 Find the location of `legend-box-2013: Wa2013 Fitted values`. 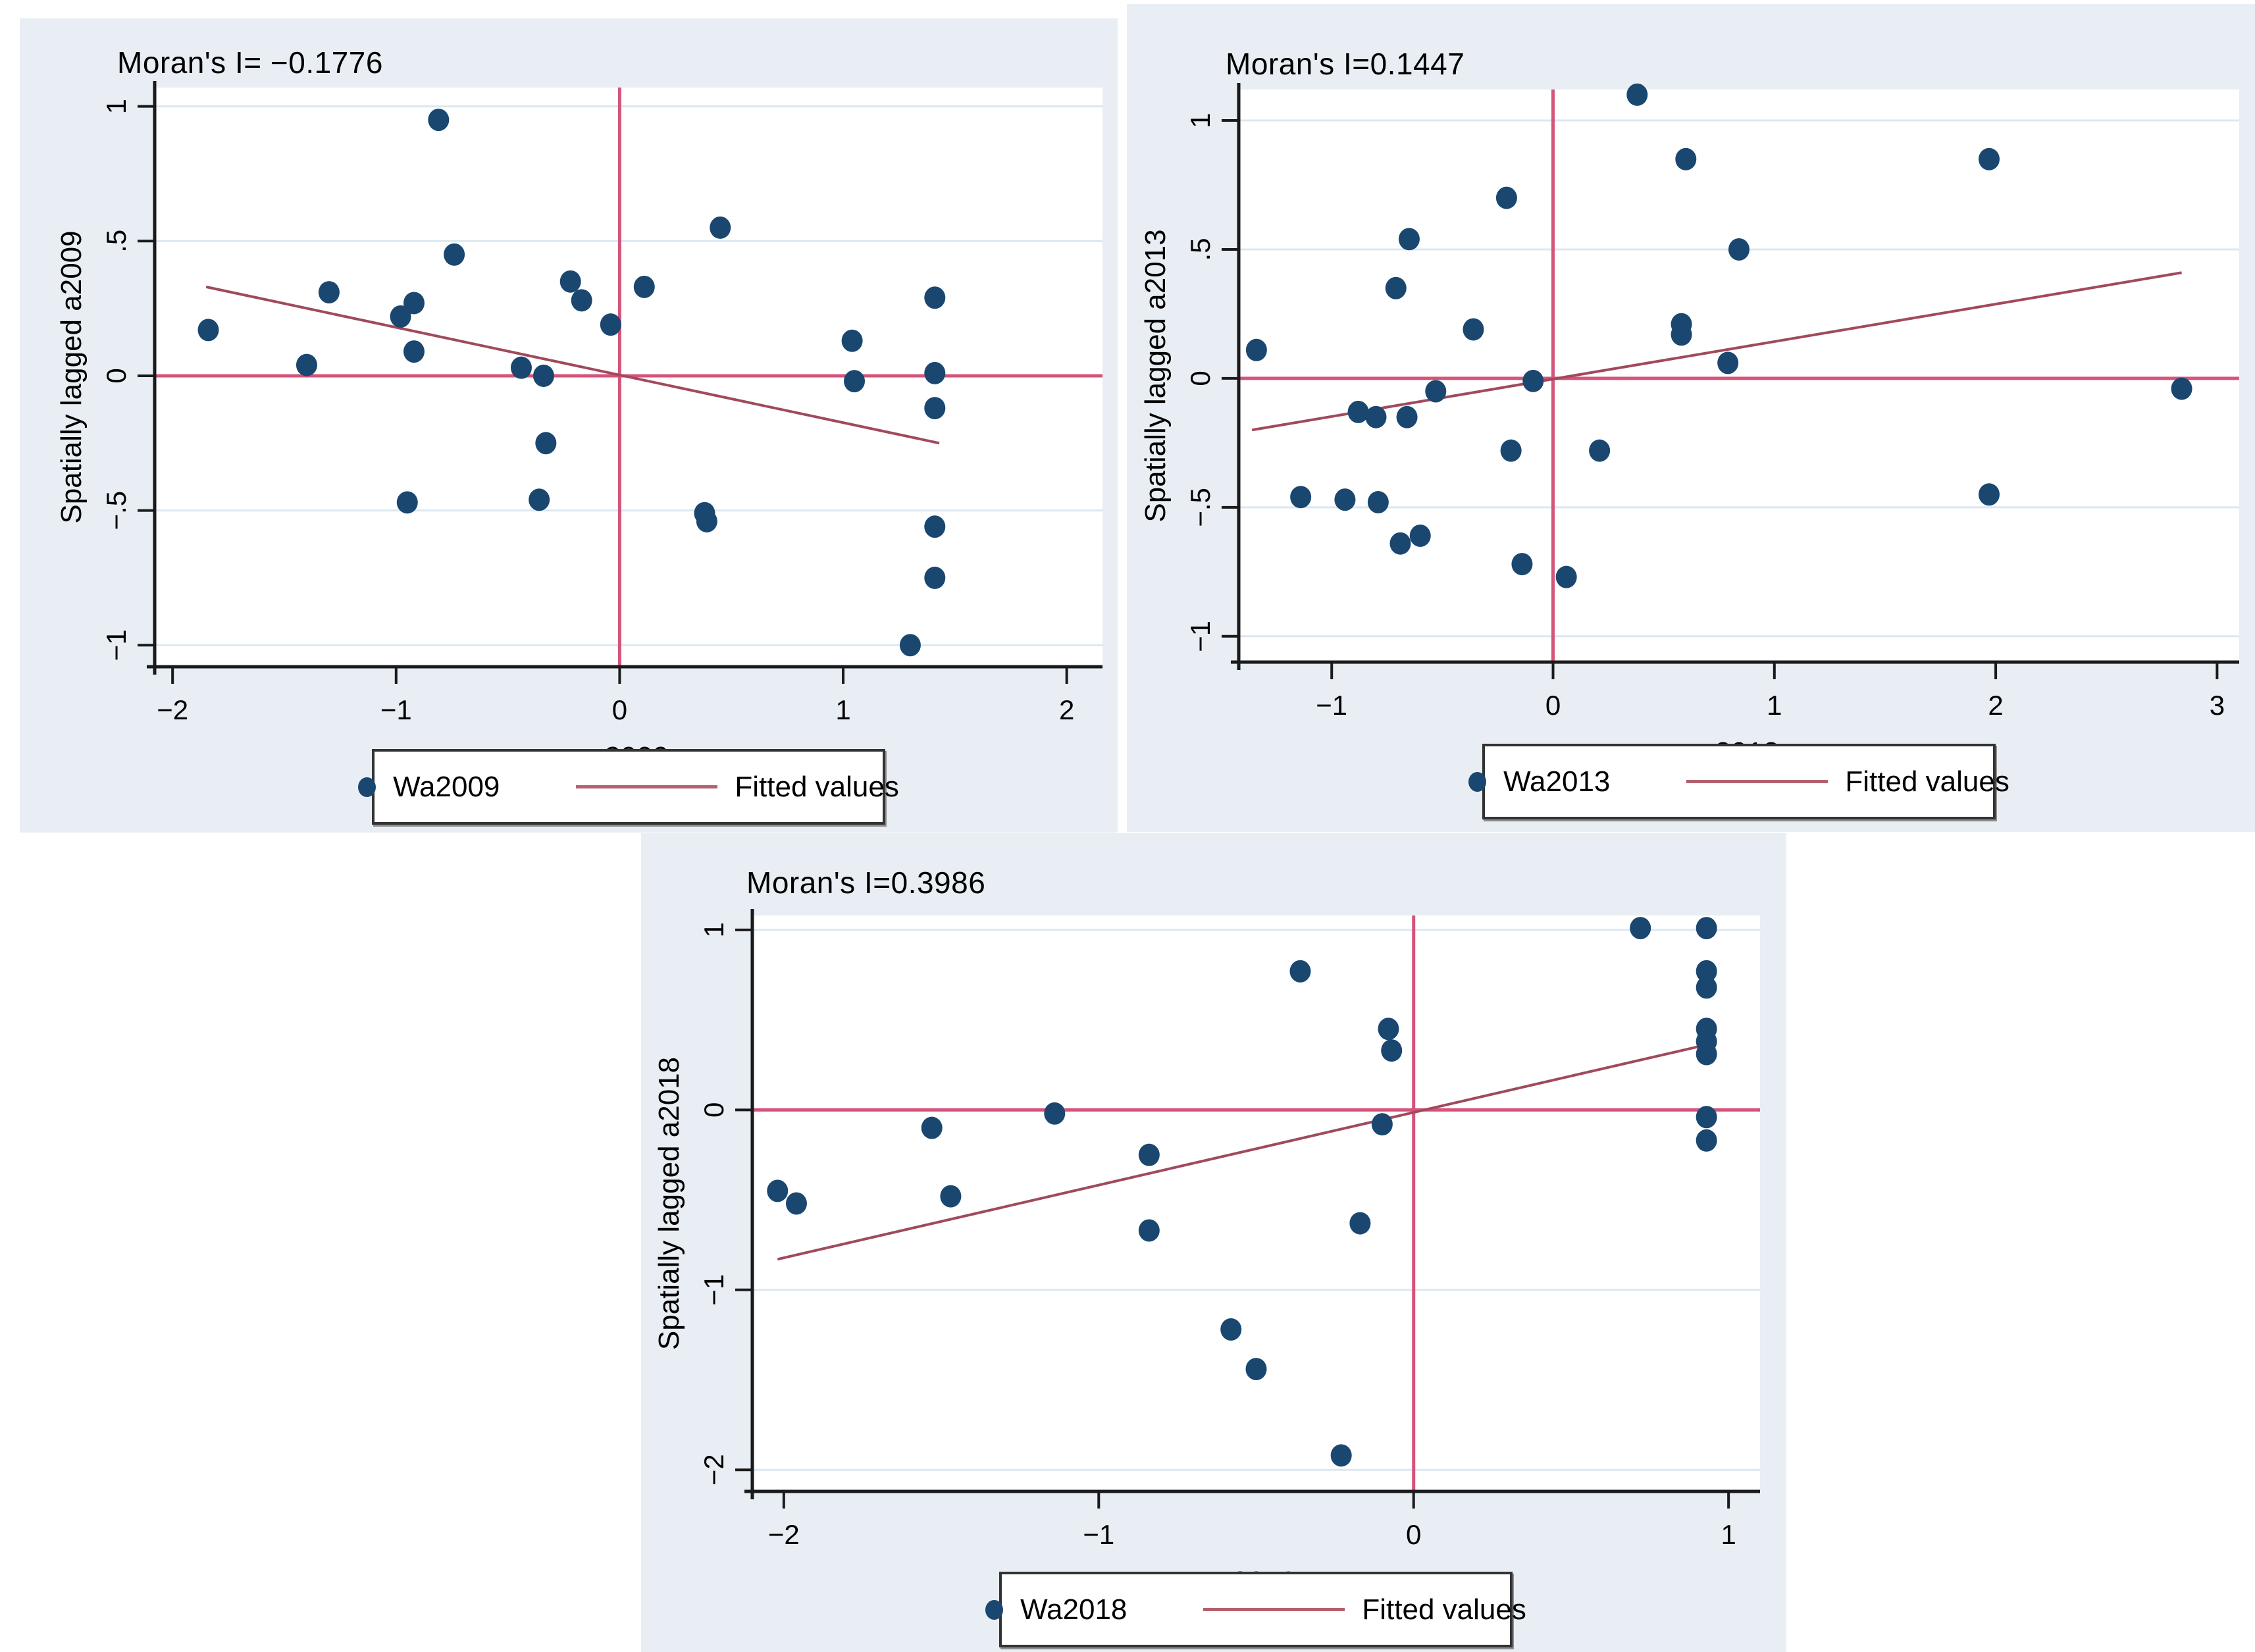

legend-box-2013: Wa2013 Fitted values is located at coordinates (1739, 781).